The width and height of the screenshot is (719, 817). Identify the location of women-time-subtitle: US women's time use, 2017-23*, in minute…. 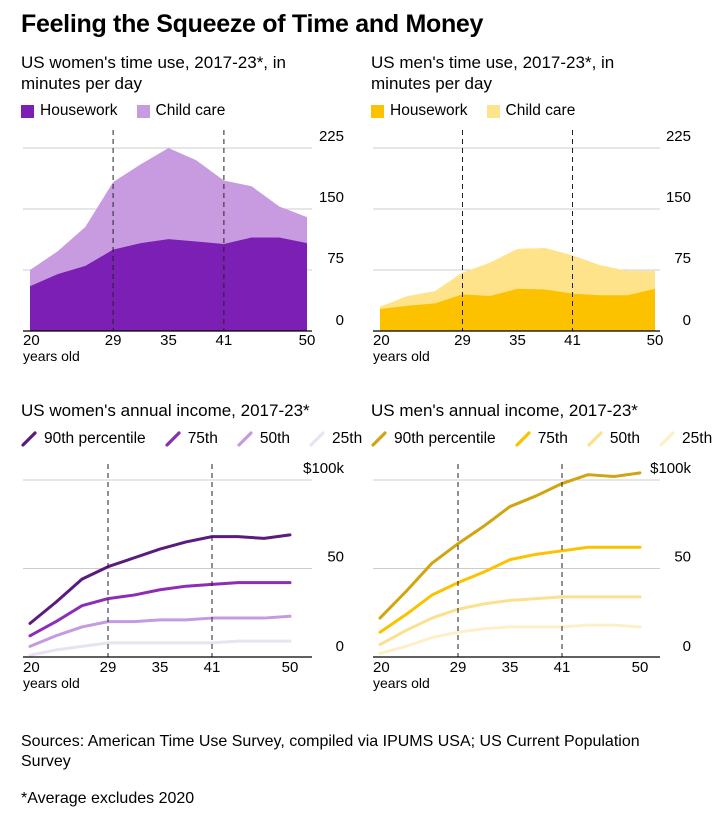
(153, 73).